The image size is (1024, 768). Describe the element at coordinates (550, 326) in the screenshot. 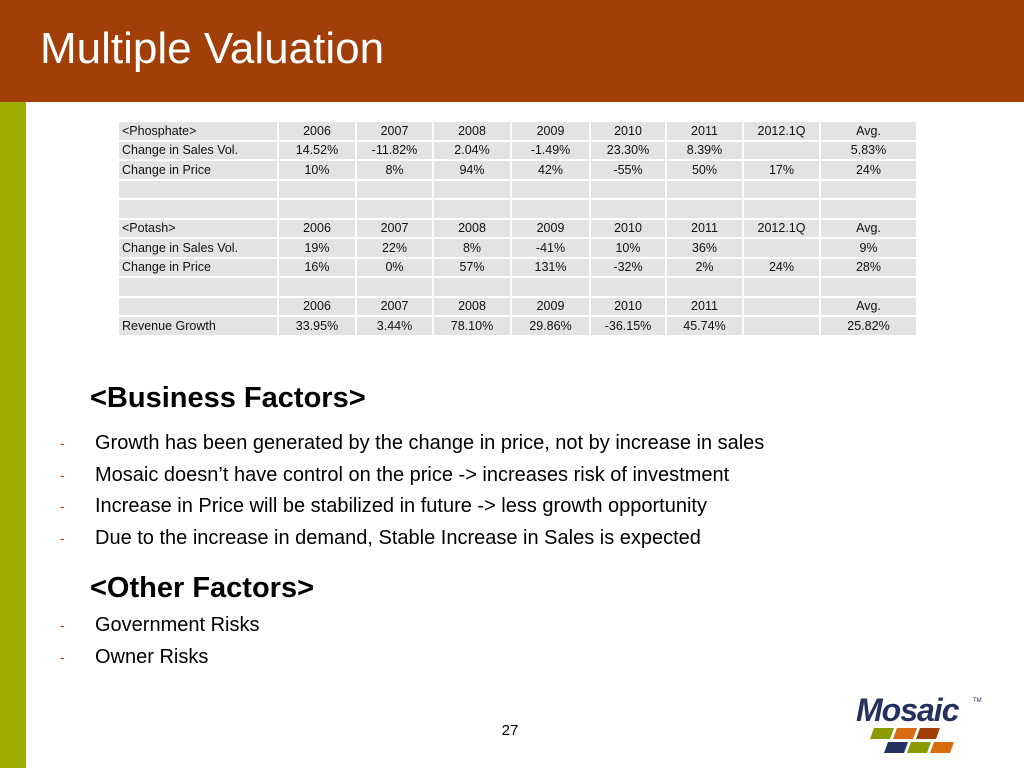

I see `table-cell: 29.86%` at that location.